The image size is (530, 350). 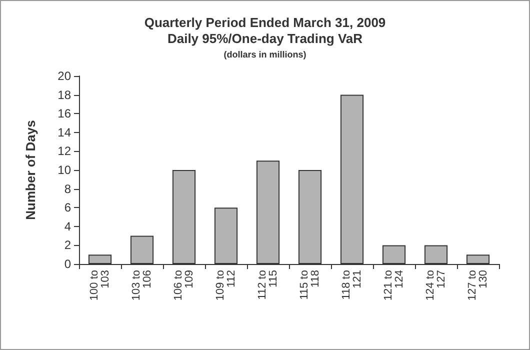 I want to click on y-tick-label: 20, so click(x=65, y=76).